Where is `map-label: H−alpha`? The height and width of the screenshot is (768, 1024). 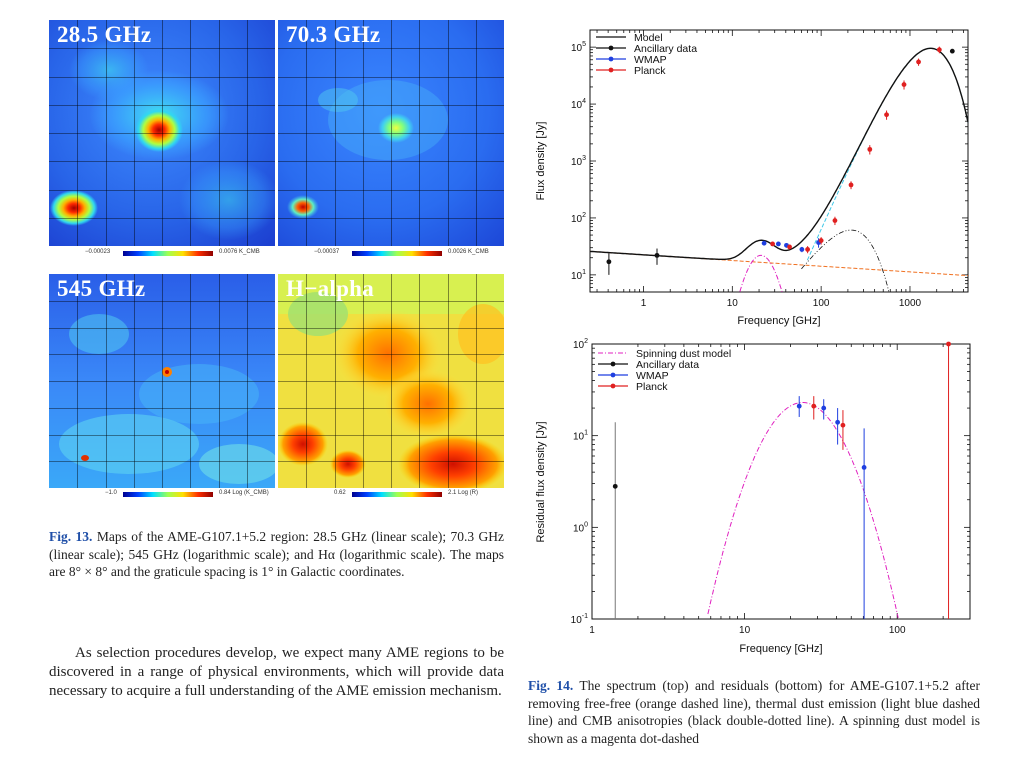 map-label: H−alpha is located at coordinates (330, 288).